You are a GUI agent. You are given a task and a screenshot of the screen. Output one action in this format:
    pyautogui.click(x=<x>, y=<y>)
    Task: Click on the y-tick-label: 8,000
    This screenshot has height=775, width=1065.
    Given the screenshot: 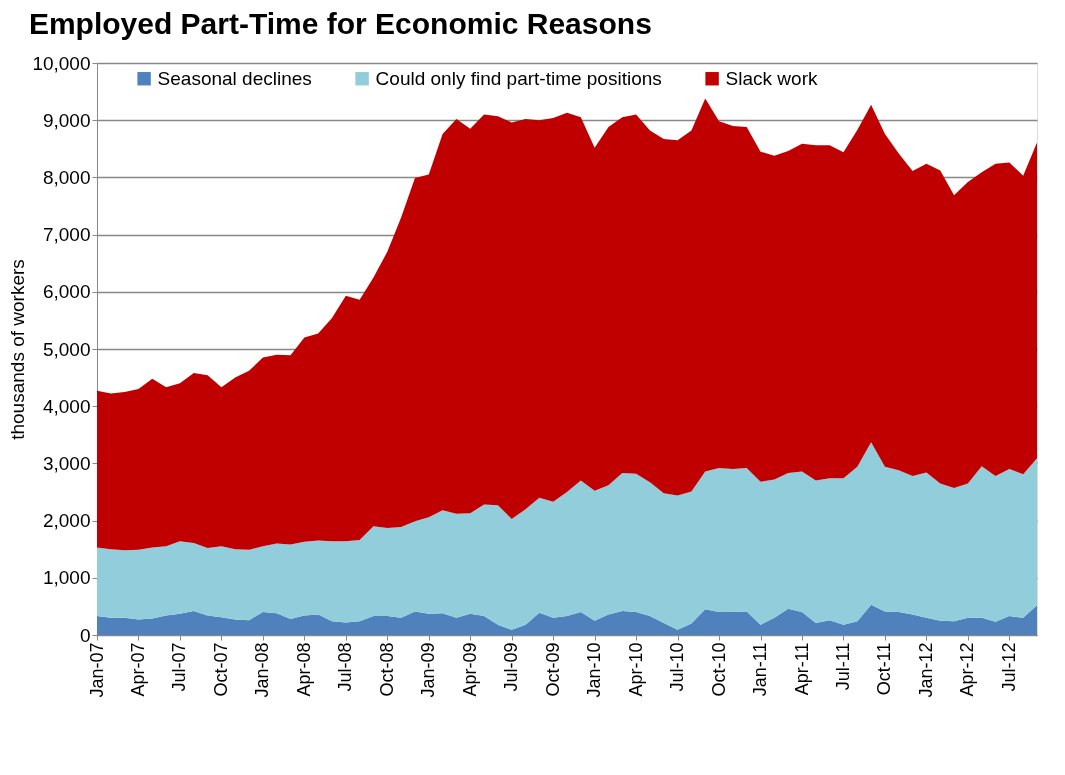 What is the action you would take?
    pyautogui.click(x=66, y=177)
    